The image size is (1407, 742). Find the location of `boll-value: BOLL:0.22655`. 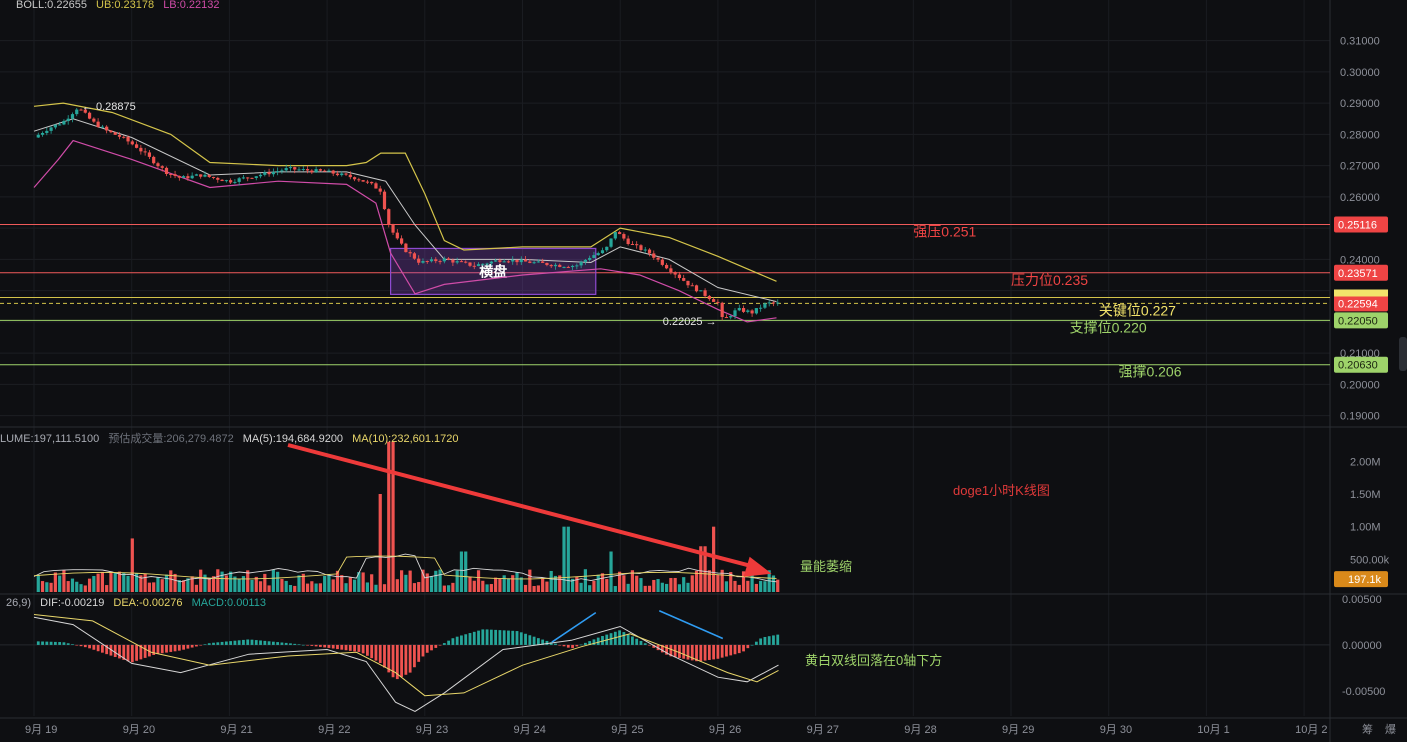

boll-value: BOLL:0.22655 is located at coordinates (51, 5).